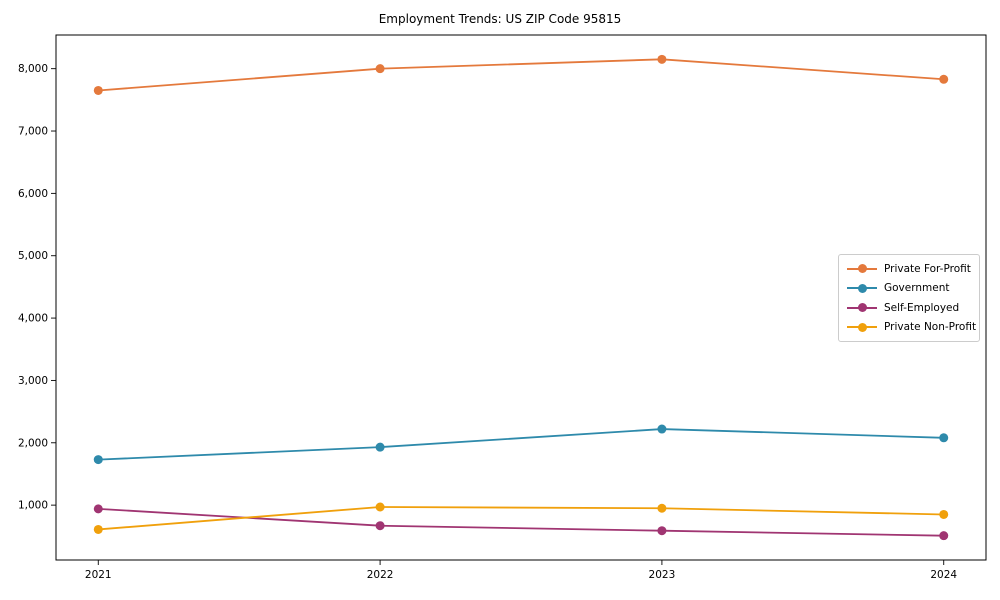  I want to click on legend-label: Private Non-Profit, so click(930, 327).